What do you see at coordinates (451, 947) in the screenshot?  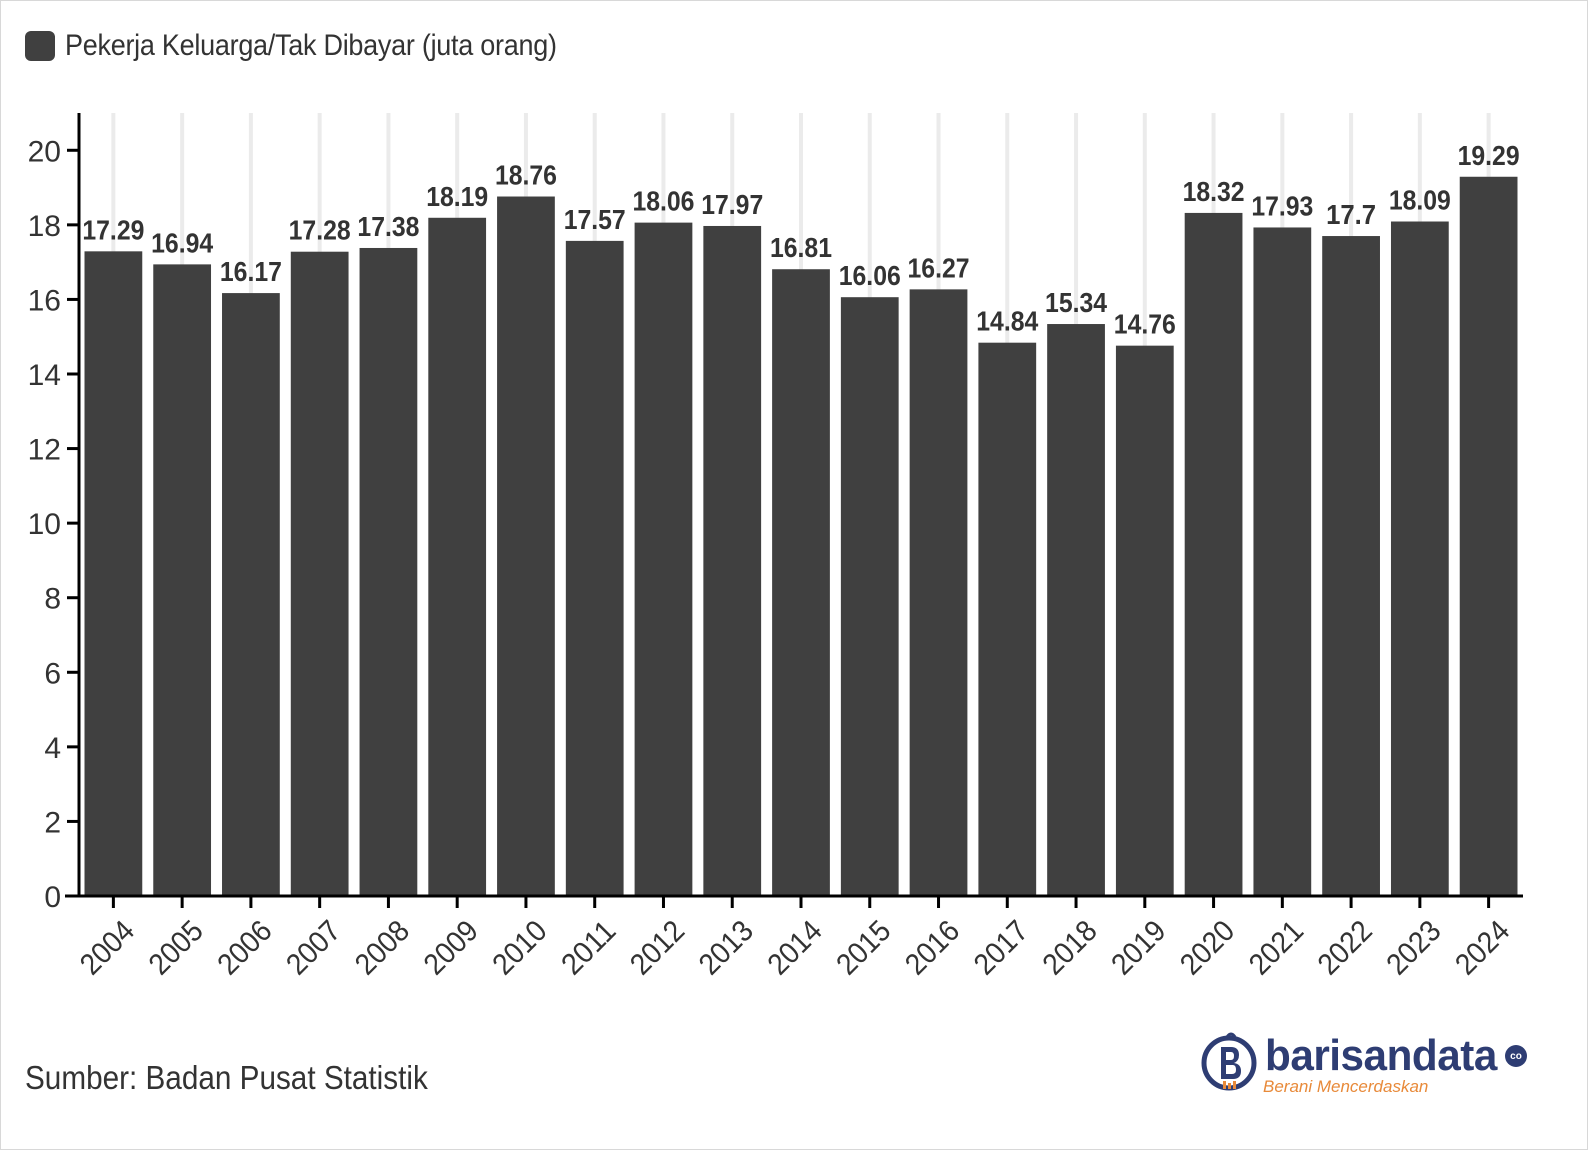 I see `x-tick-label-2009: 2009` at bounding box center [451, 947].